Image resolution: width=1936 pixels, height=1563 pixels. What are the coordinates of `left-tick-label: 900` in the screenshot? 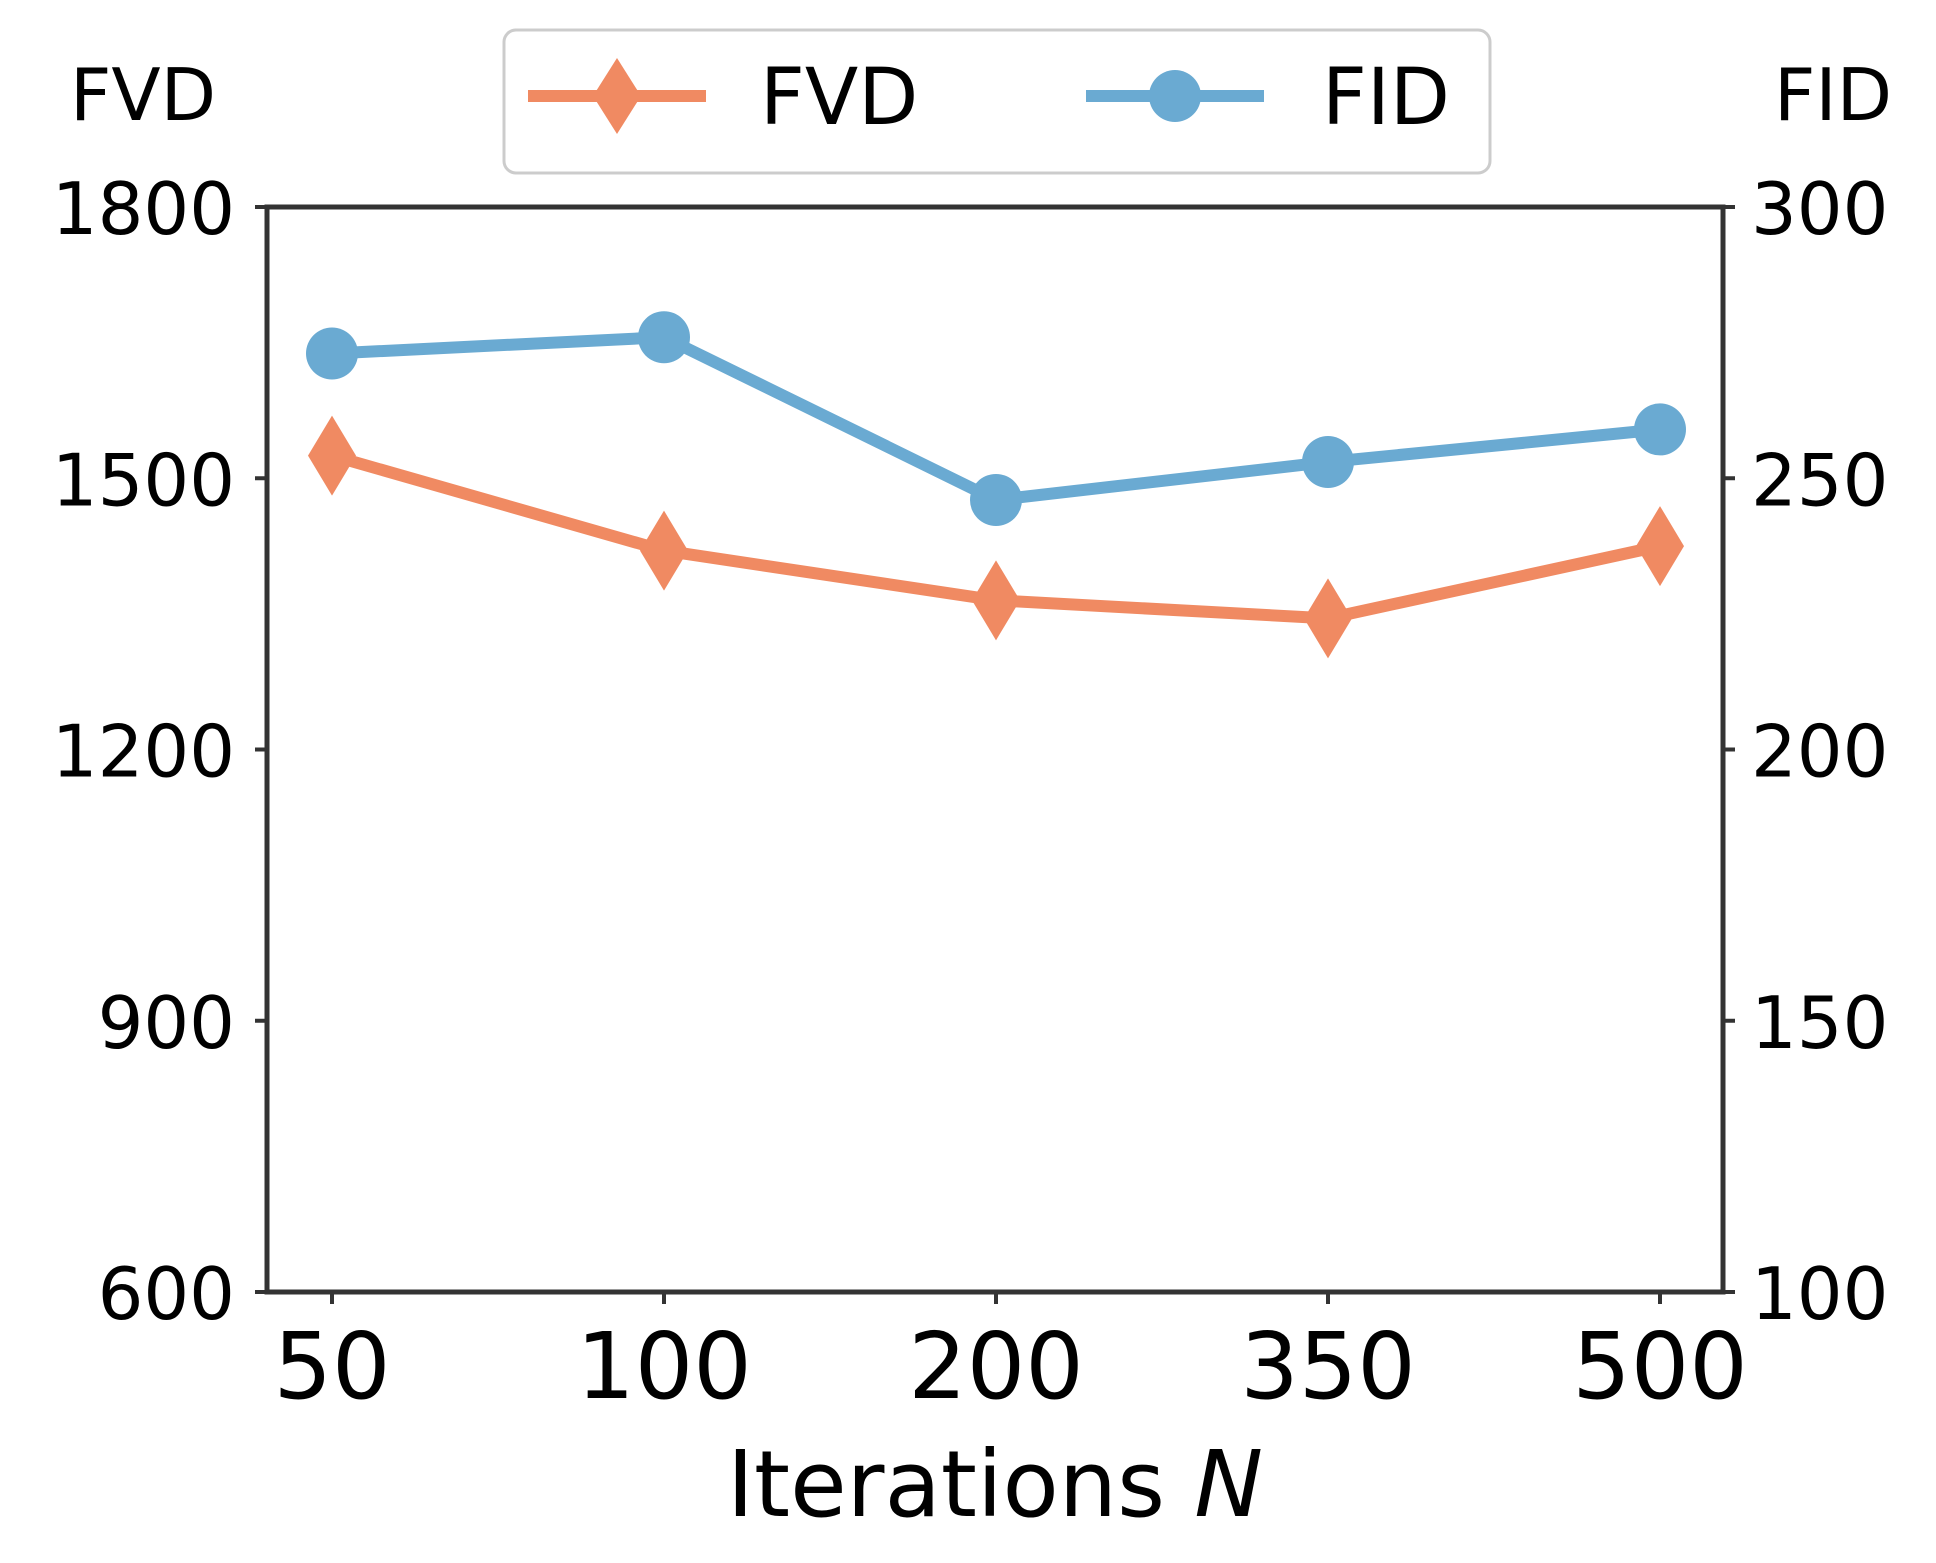 It's located at (166, 1023).